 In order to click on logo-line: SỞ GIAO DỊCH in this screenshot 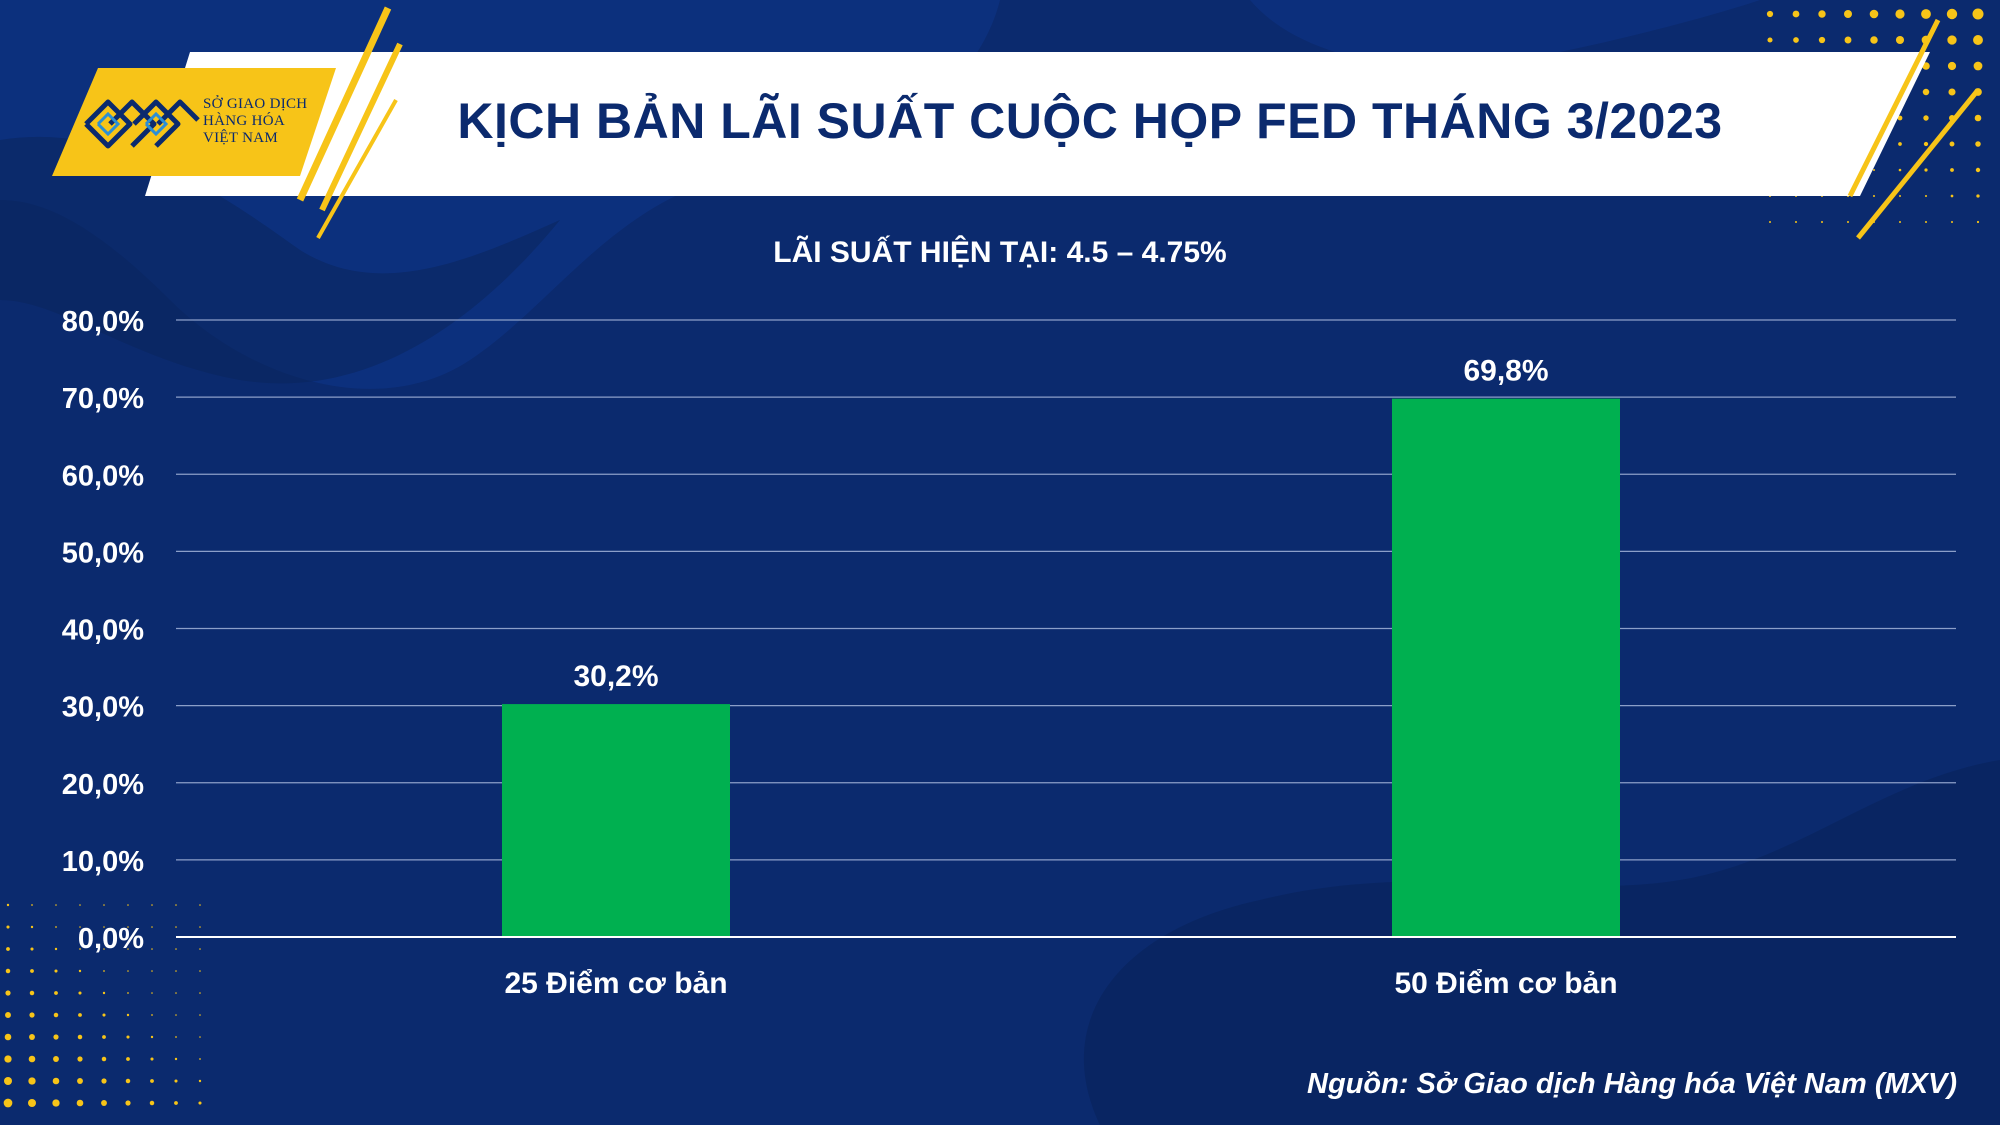, I will do `click(255, 104)`.